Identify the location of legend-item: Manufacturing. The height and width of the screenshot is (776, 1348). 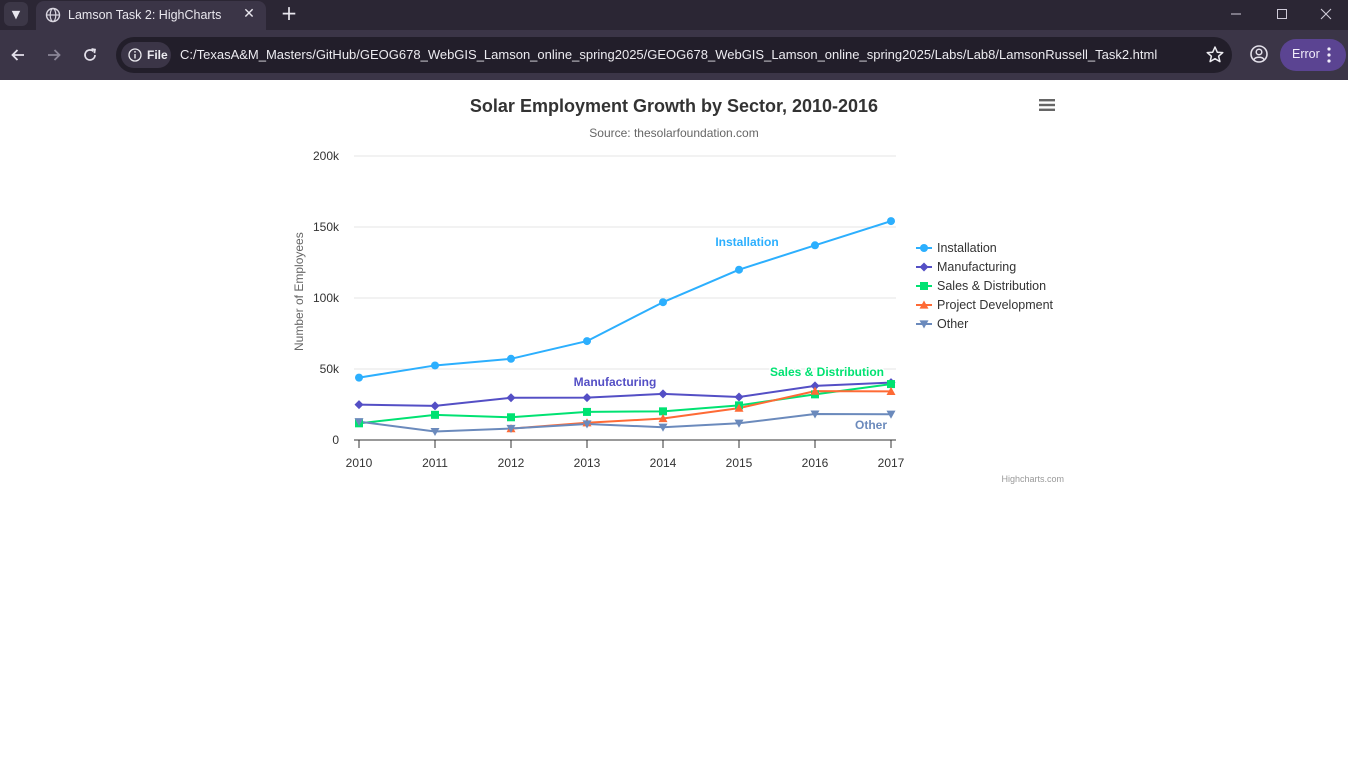
(996, 267).